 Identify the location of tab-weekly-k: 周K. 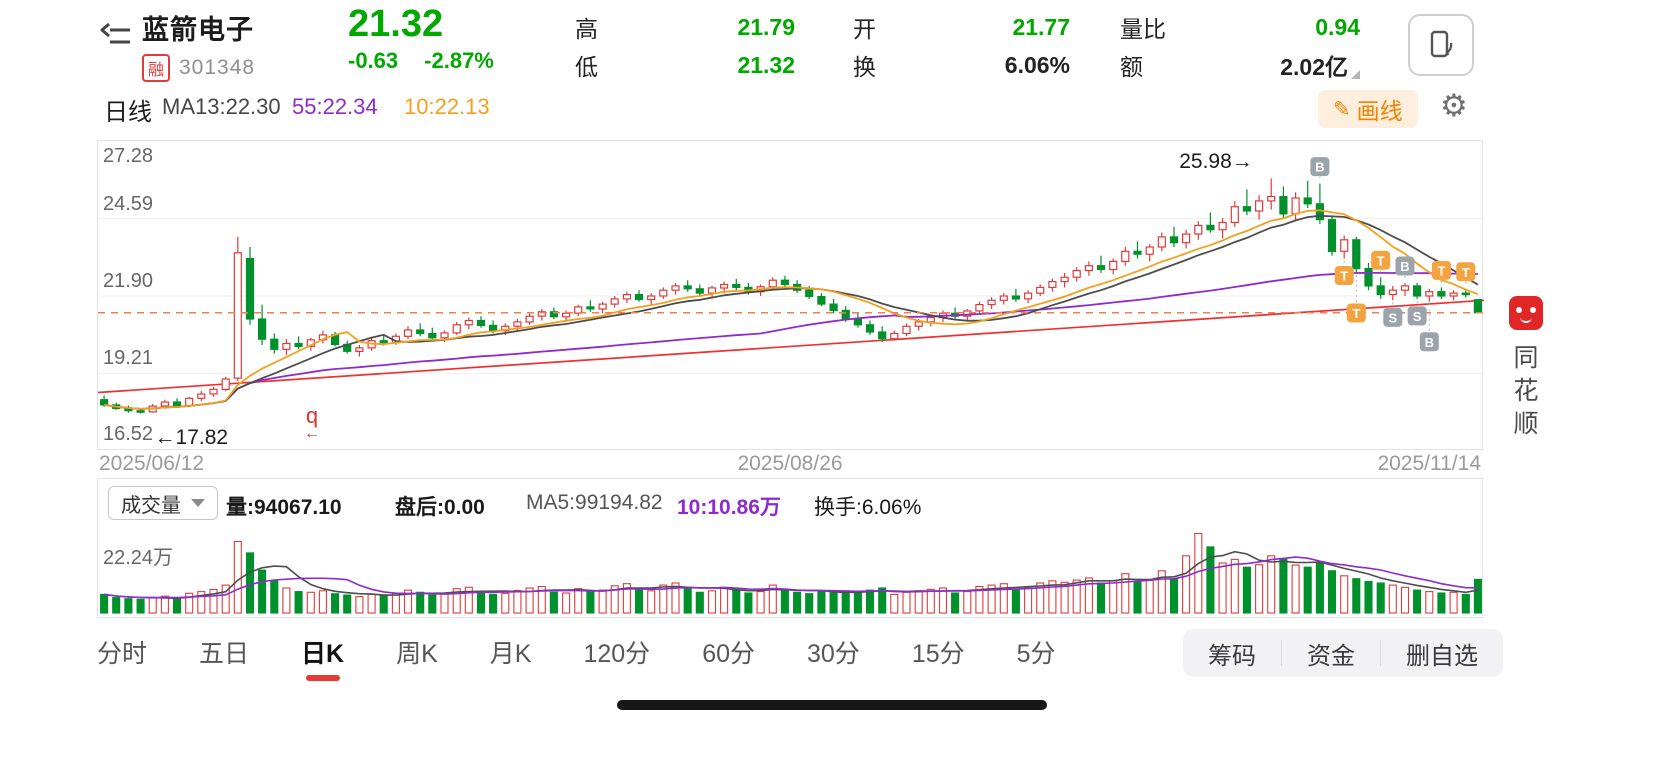
(417, 654).